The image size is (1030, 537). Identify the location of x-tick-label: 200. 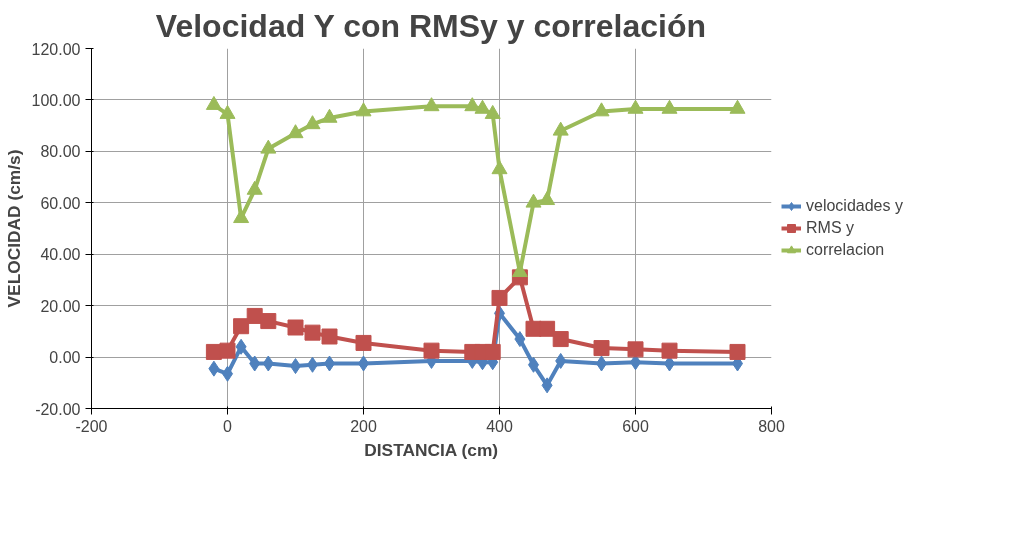
(363, 426).